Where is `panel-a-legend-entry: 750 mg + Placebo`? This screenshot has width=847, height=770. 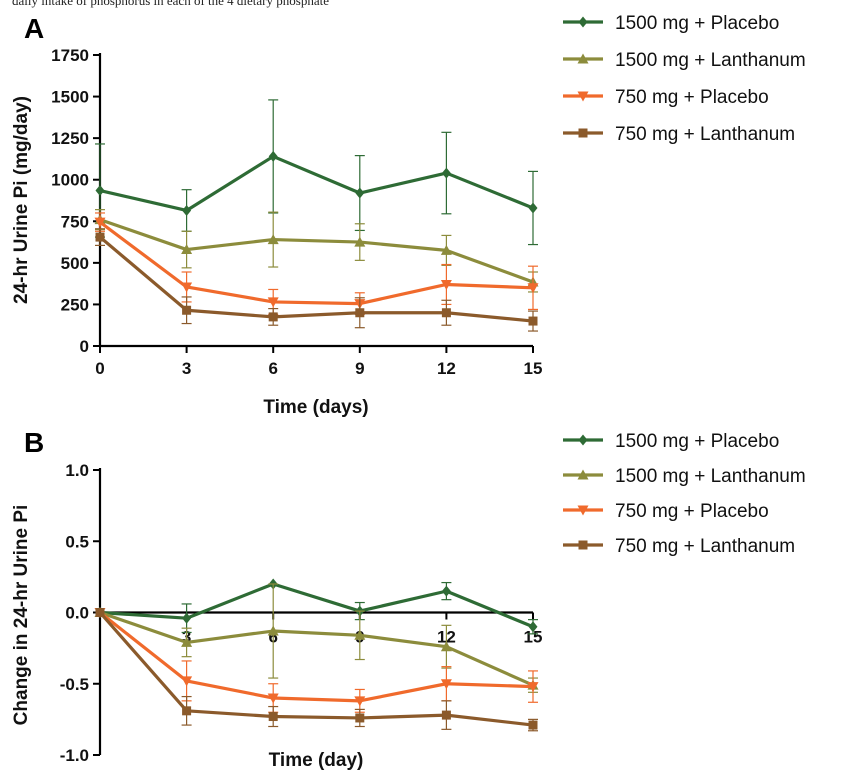
panel-a-legend-entry: 750 mg + Placebo is located at coordinates (666, 97).